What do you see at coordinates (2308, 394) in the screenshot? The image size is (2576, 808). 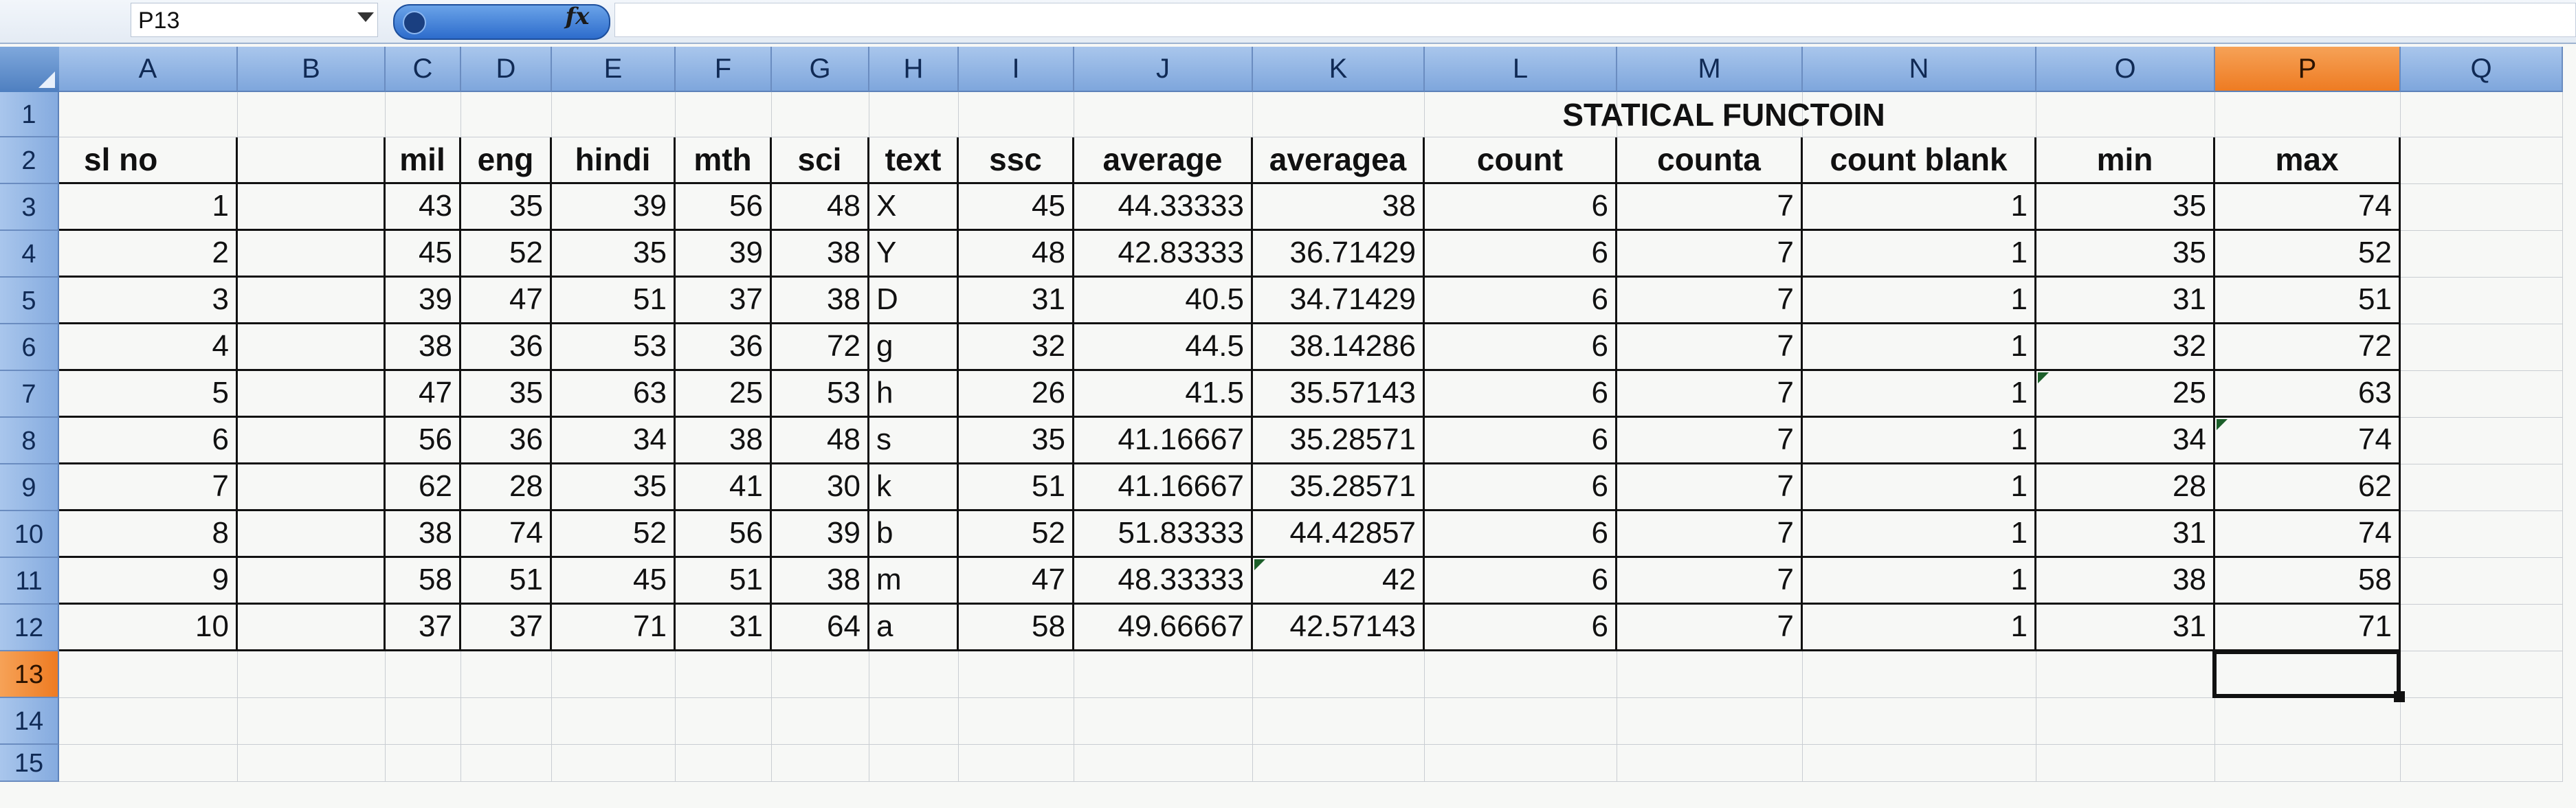 I see `table-cell: 63` at bounding box center [2308, 394].